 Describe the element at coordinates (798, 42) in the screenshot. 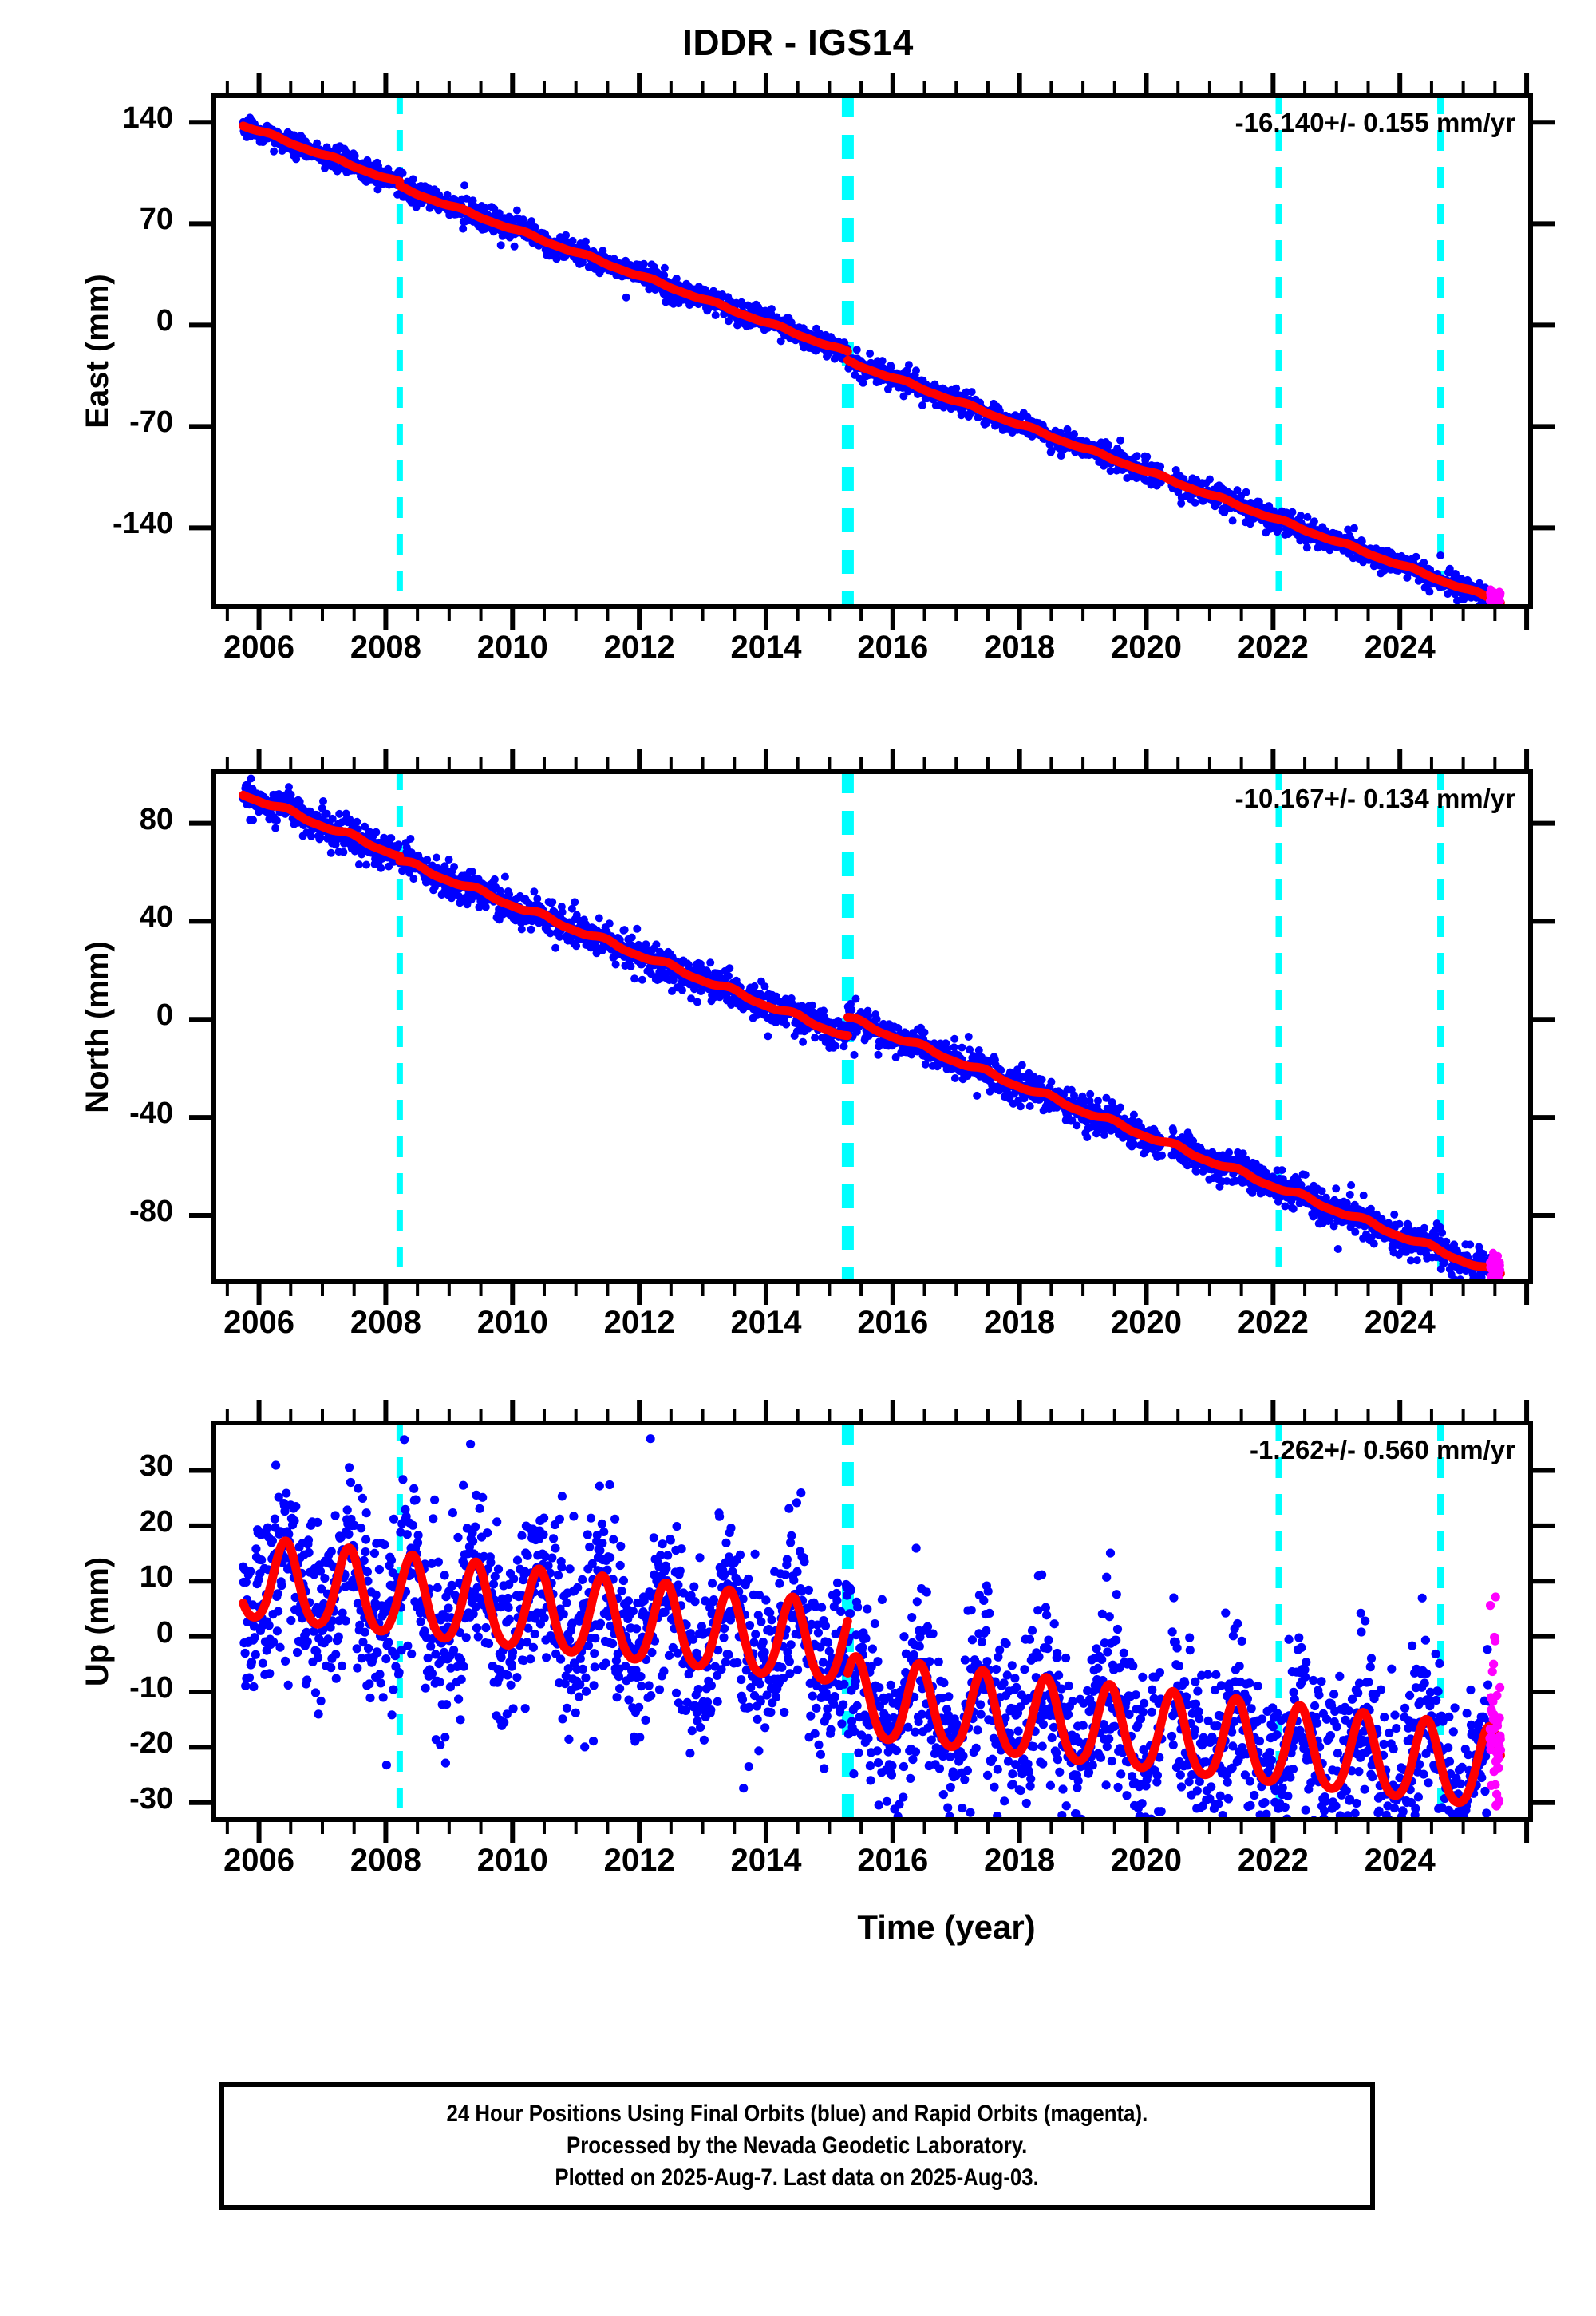

I see `page-title: IDDR - IGS14` at that location.